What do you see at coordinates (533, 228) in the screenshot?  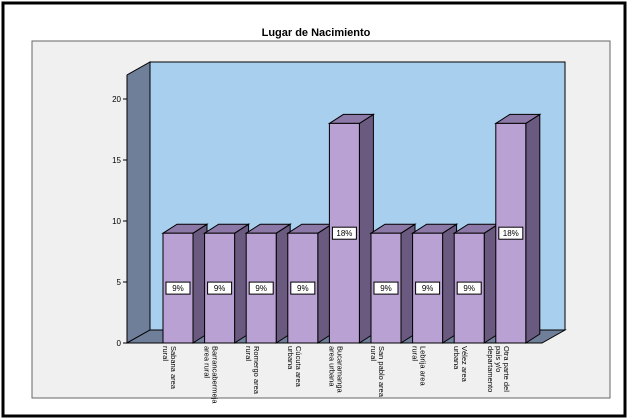 I see `bar-side` at bounding box center [533, 228].